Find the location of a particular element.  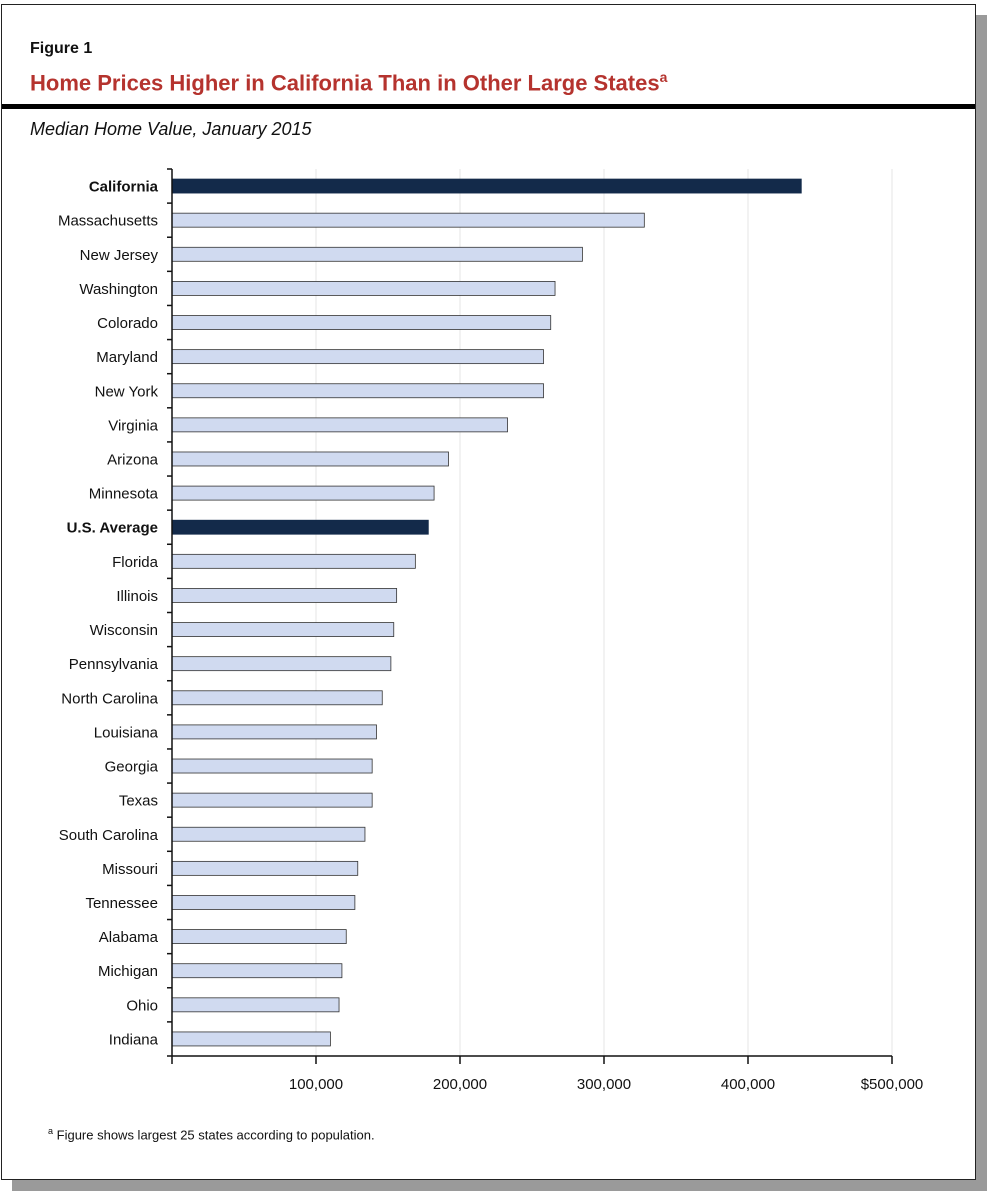

category-label: Illinois is located at coordinates (137, 596).